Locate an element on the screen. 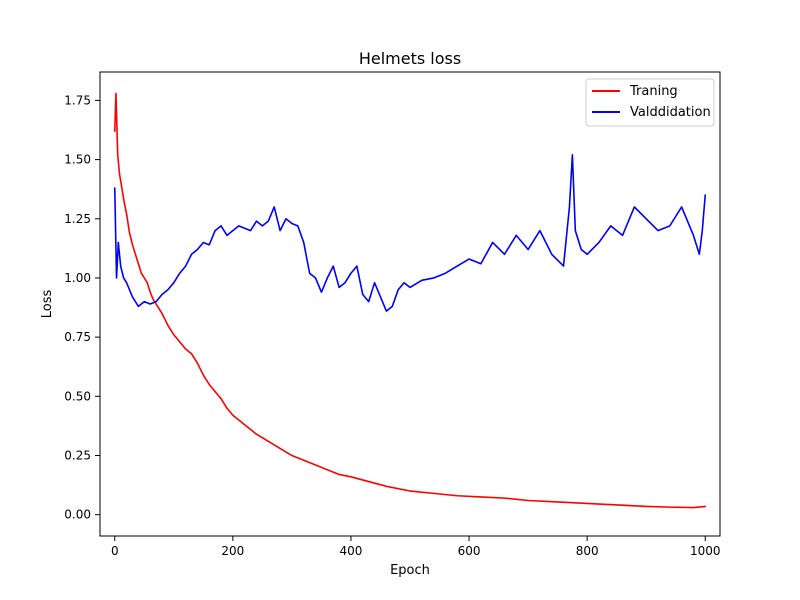  legend-validation-label: Valddidation is located at coordinates (670, 112).